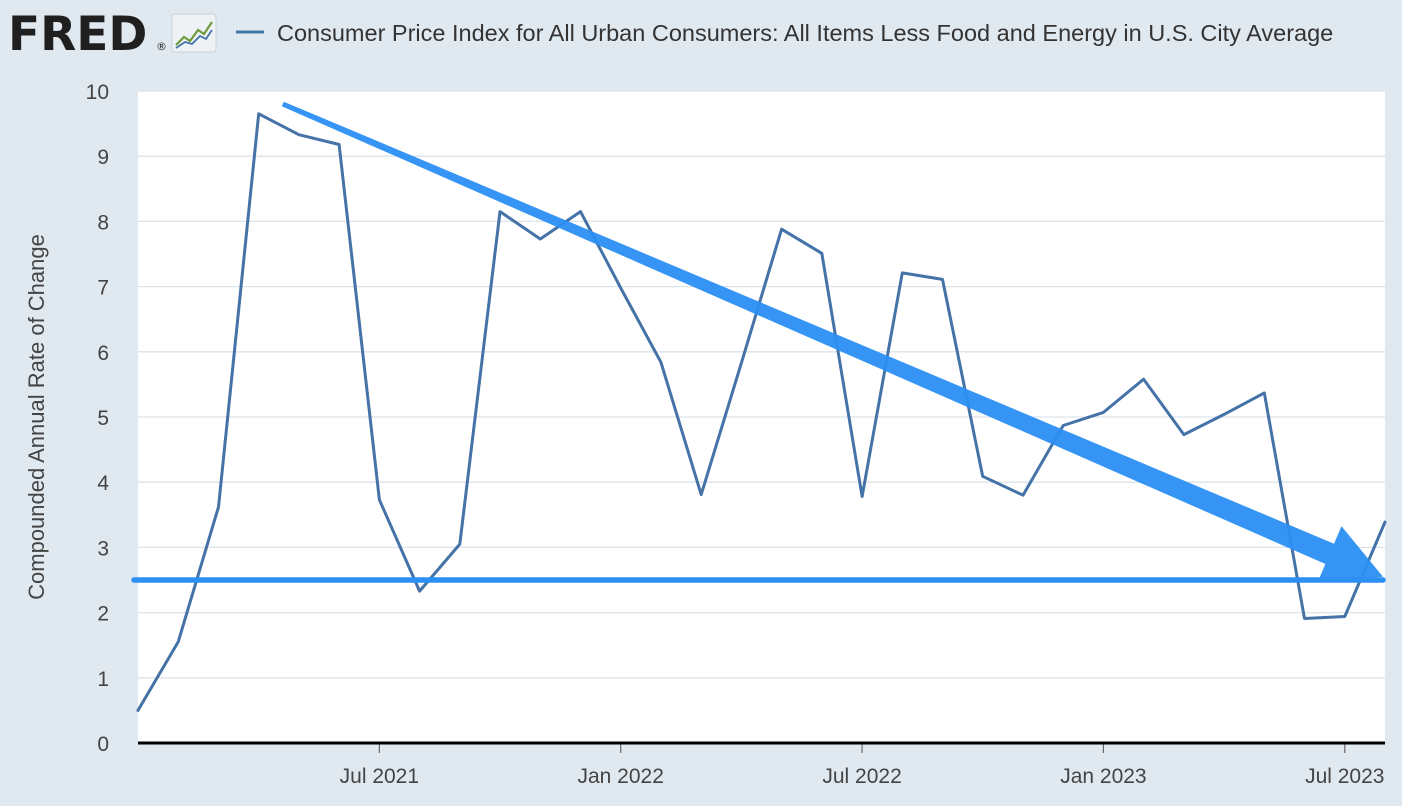 The image size is (1402, 806). What do you see at coordinates (103, 418) in the screenshot?
I see `y-tick-label: 5` at bounding box center [103, 418].